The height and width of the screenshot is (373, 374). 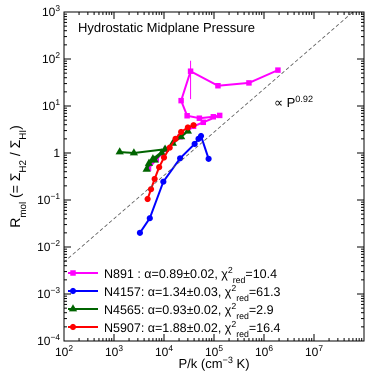 I want to click on annotation: ∝ P$^{0.92}$, so click(x=293, y=102).